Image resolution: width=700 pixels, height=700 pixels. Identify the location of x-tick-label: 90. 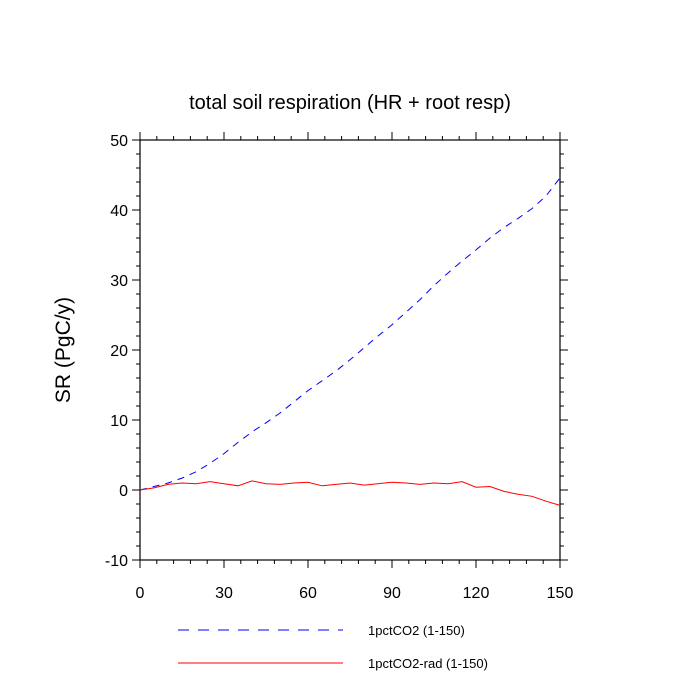
(392, 593).